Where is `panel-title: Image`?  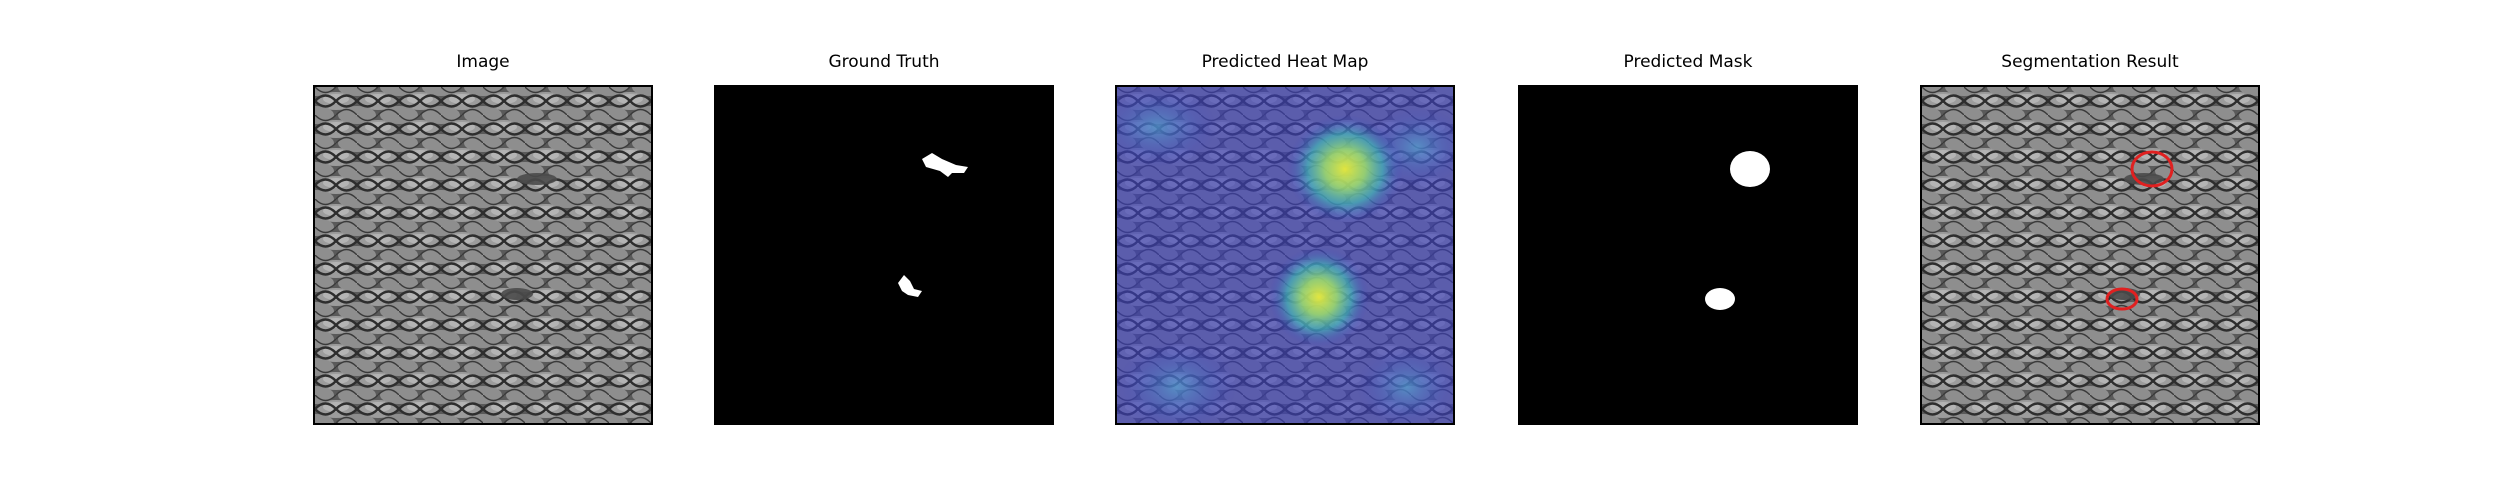
panel-title: Image is located at coordinates (483, 62).